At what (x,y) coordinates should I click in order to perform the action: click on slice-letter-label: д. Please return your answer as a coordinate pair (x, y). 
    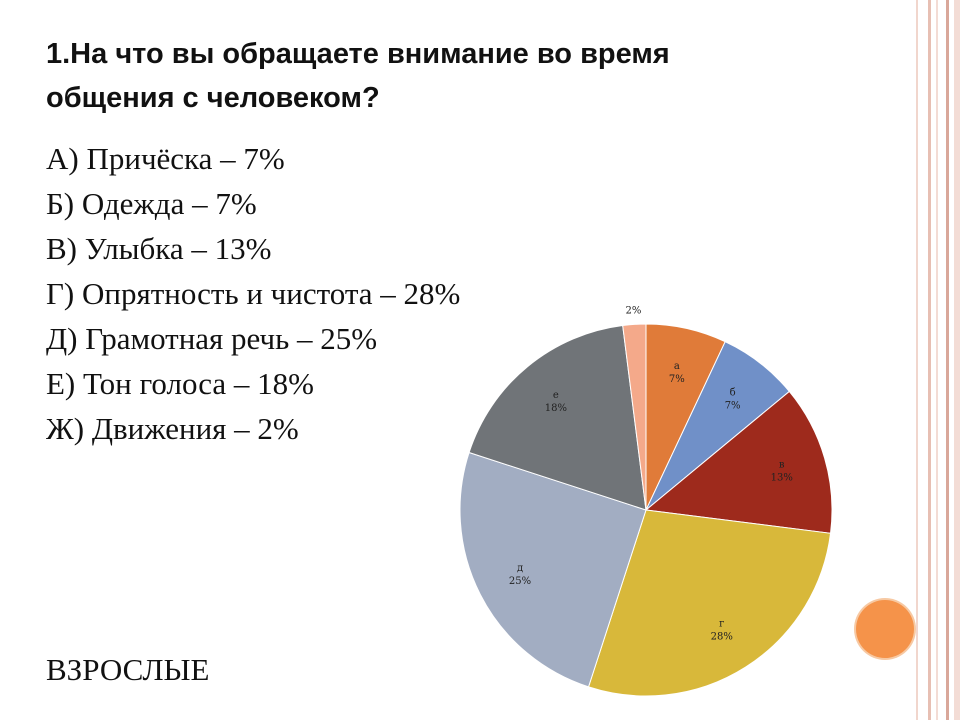
    Looking at the image, I should click on (520, 568).